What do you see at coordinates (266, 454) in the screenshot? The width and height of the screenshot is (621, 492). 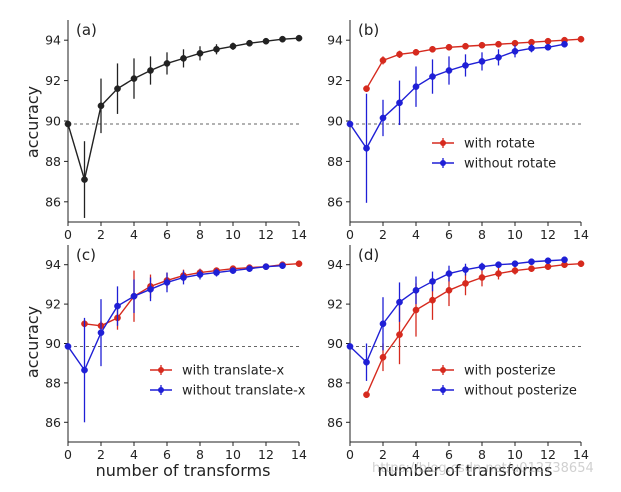 I see `panel-c-x-tick-label: 12` at bounding box center [266, 454].